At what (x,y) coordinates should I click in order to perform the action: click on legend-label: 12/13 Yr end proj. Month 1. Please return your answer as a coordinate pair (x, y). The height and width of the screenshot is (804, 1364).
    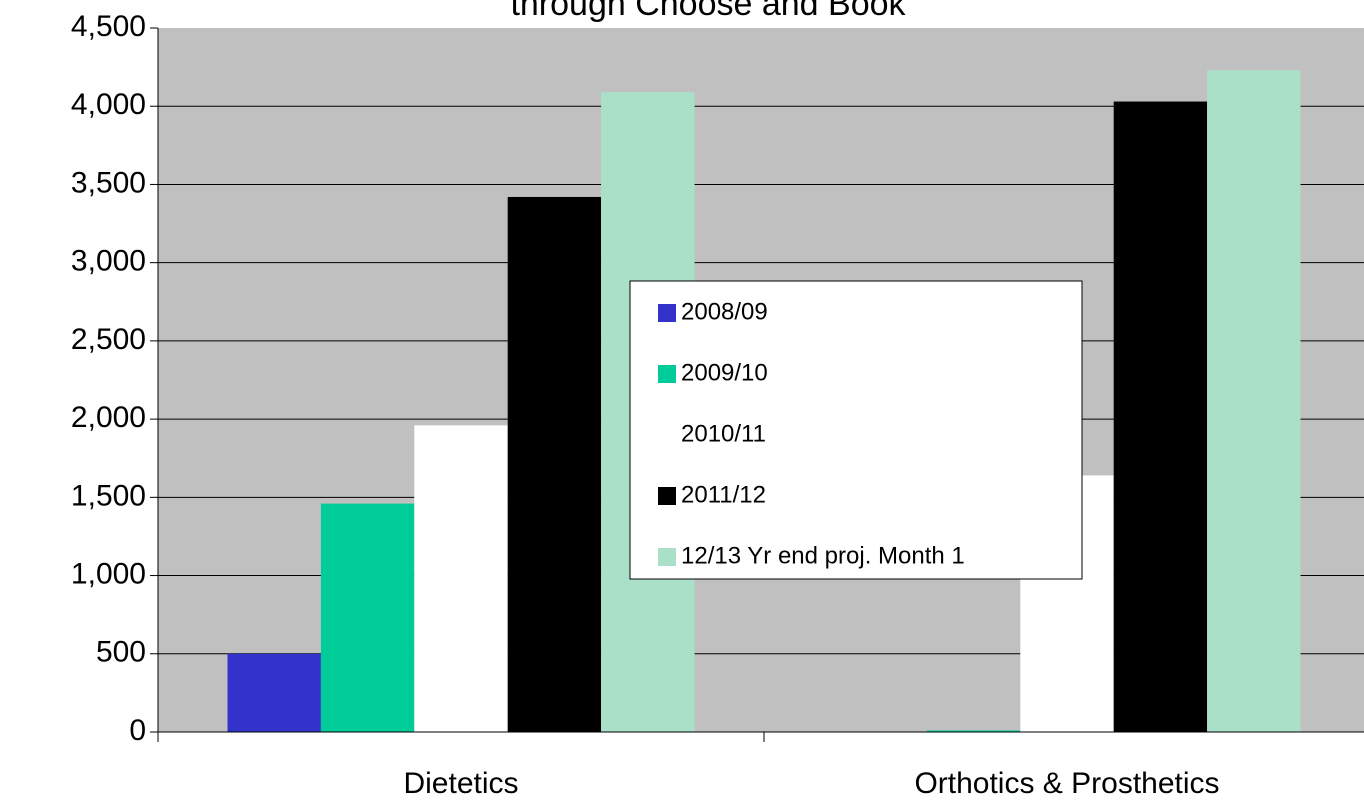
    Looking at the image, I should click on (823, 555).